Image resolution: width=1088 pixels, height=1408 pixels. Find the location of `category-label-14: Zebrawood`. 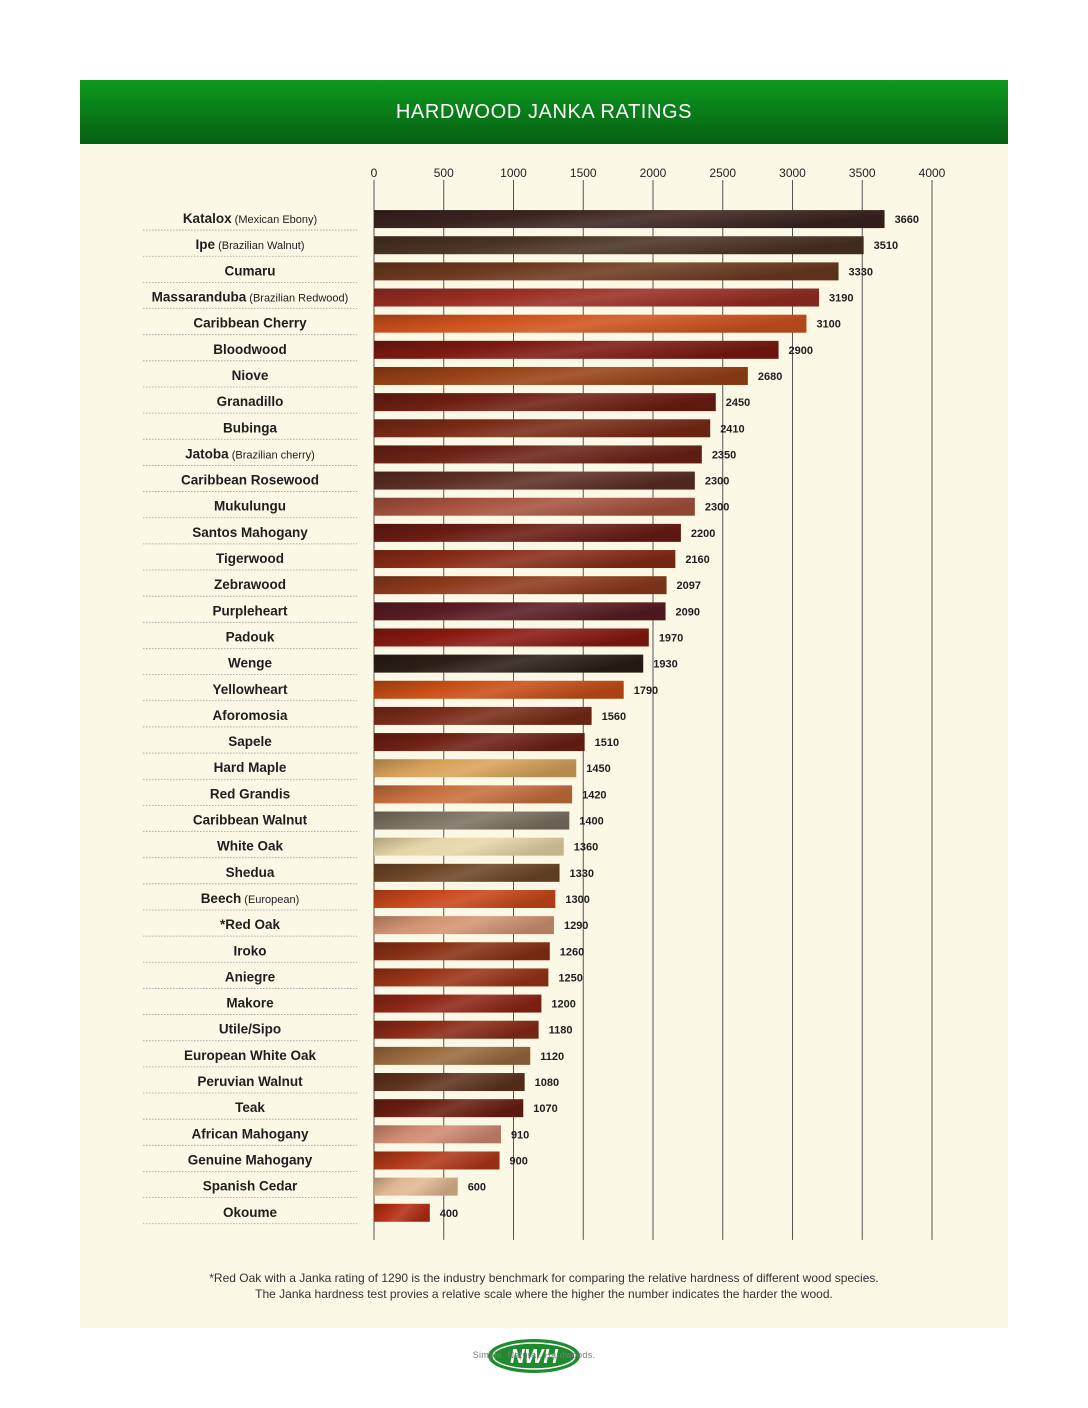

category-label-14: Zebrawood is located at coordinates (250, 584).